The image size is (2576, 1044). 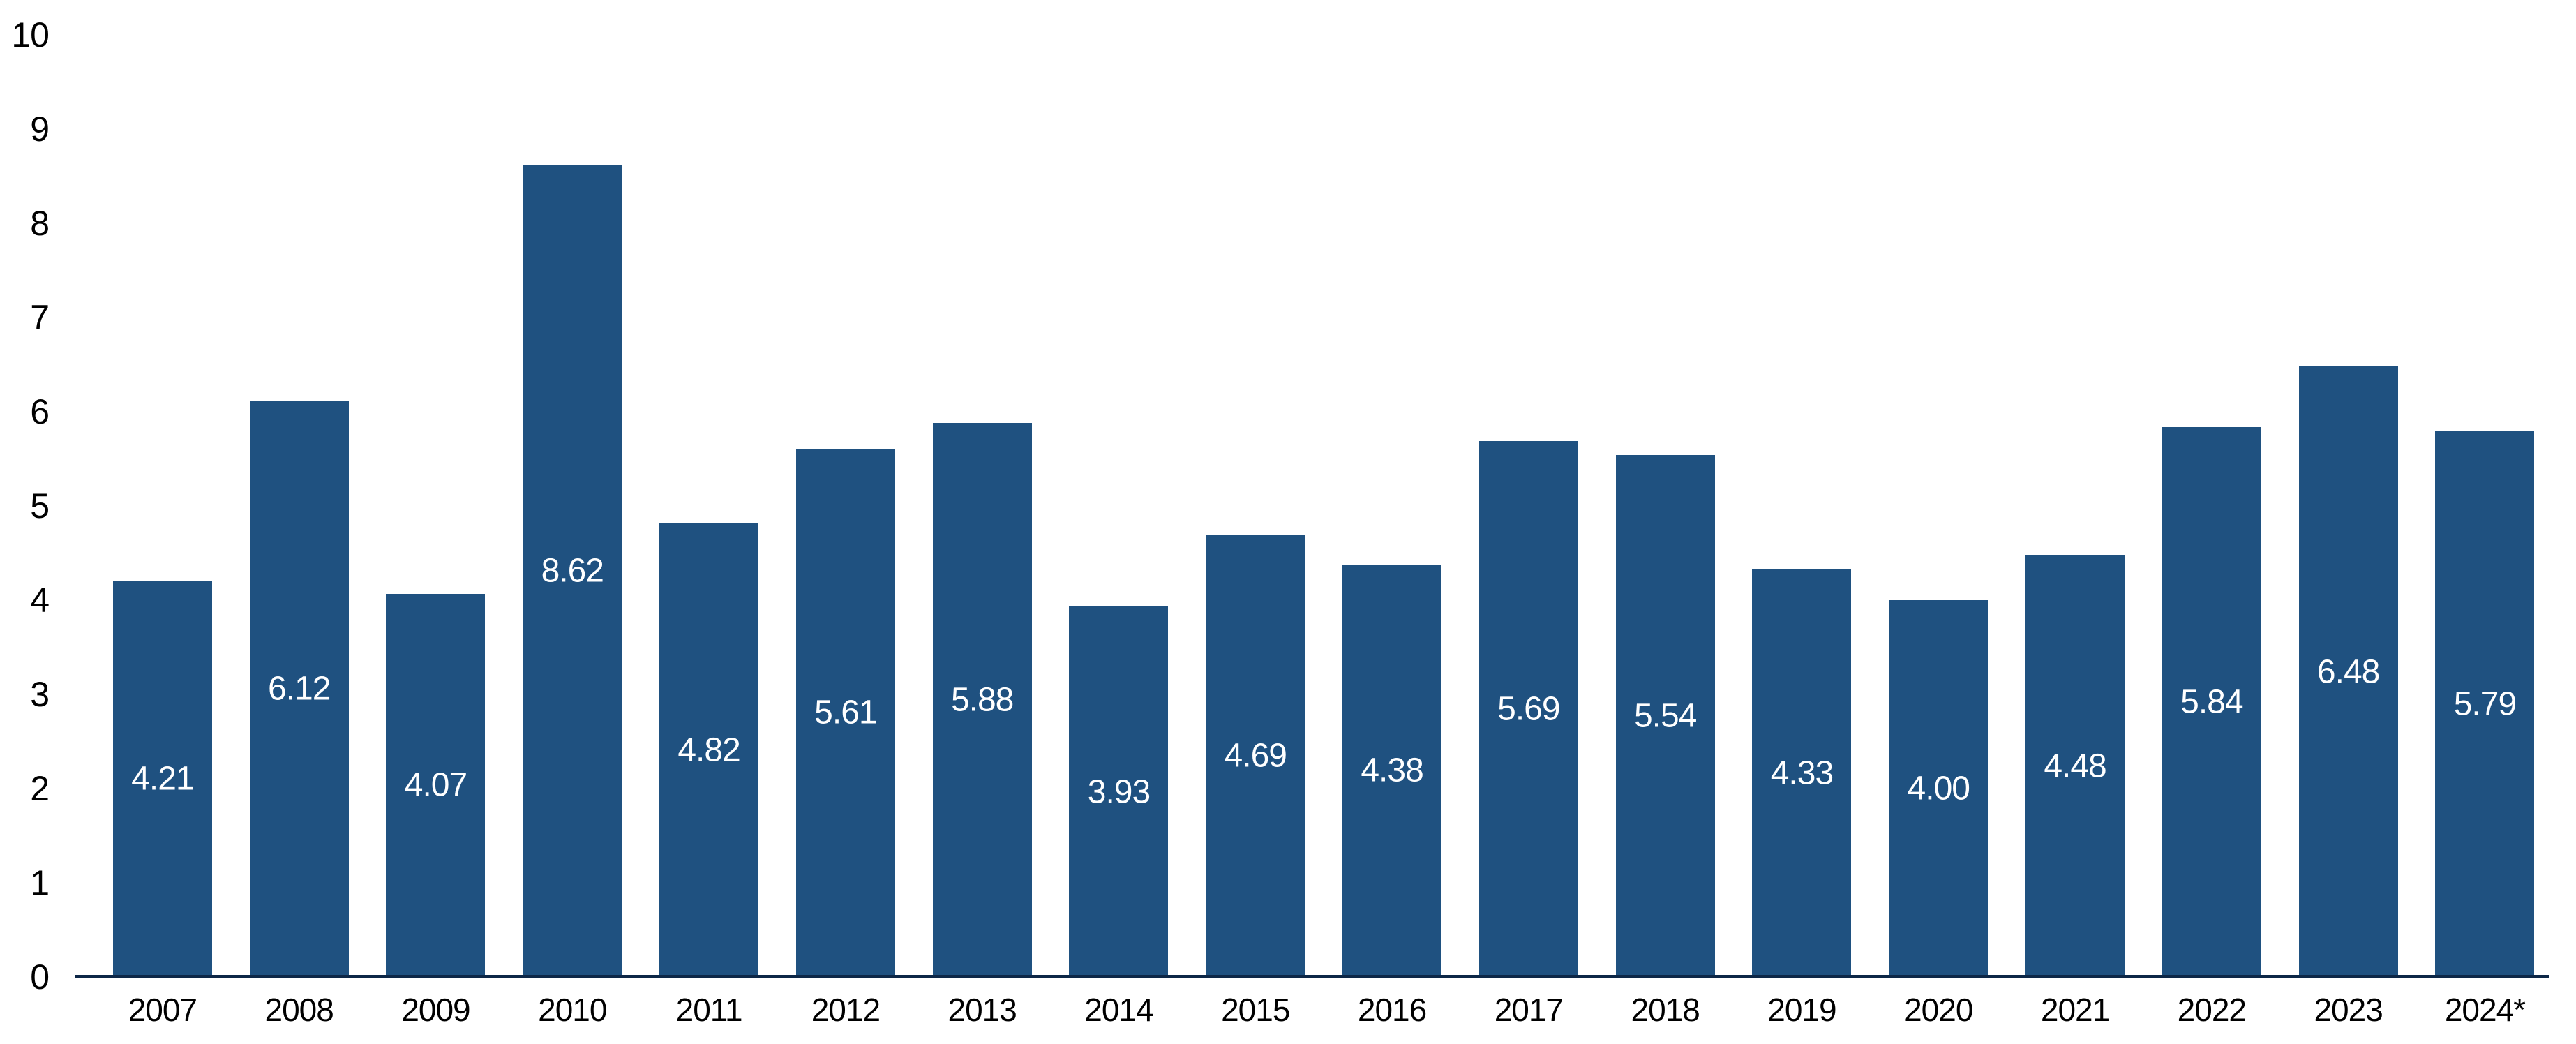 I want to click on x-axis-tick-label: 2012, so click(x=846, y=1010).